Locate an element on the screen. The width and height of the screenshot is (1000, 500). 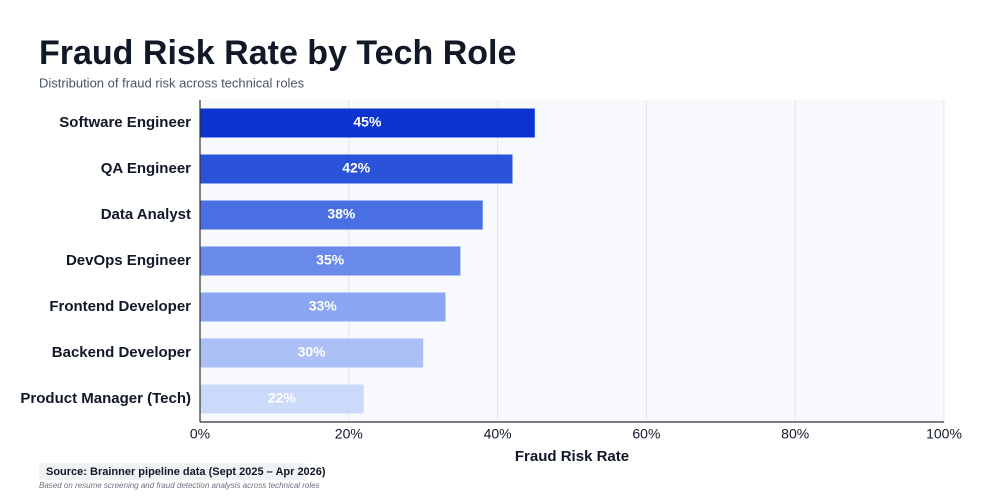
x-tick-label: 80% is located at coordinates (795, 434).